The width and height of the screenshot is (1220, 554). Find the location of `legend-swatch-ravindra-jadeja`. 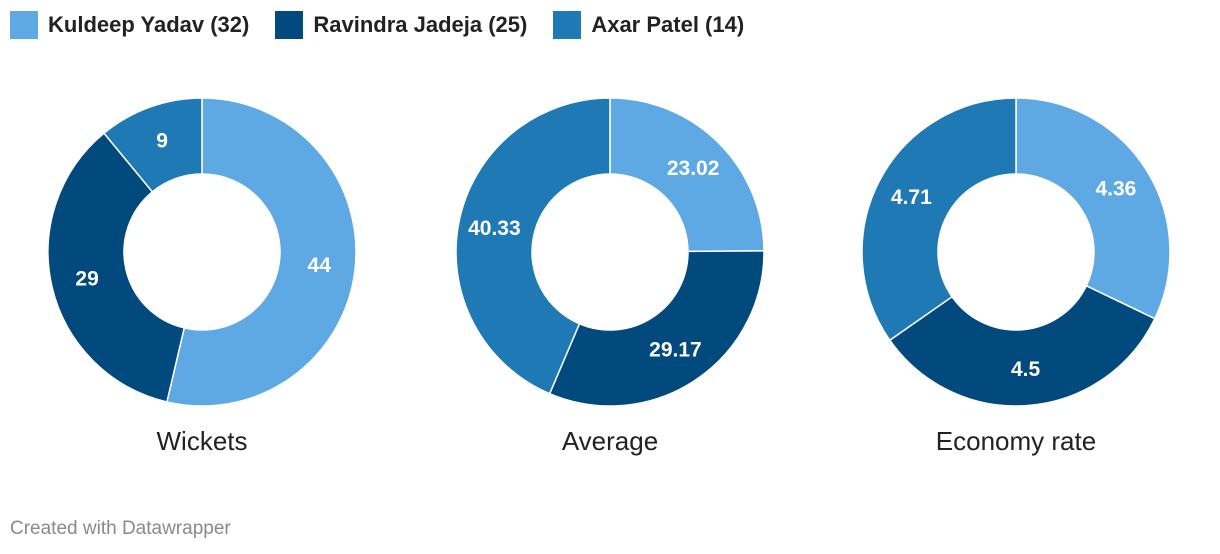

legend-swatch-ravindra-jadeja is located at coordinates (289, 25).